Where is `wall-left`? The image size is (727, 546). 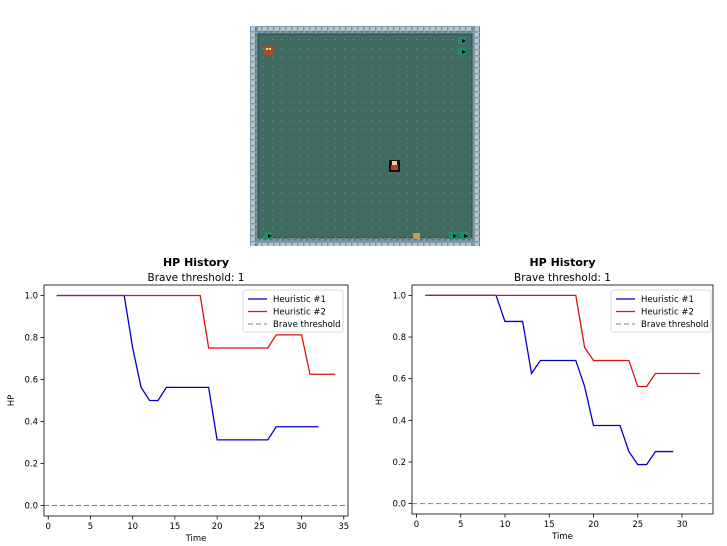 wall-left is located at coordinates (254, 136).